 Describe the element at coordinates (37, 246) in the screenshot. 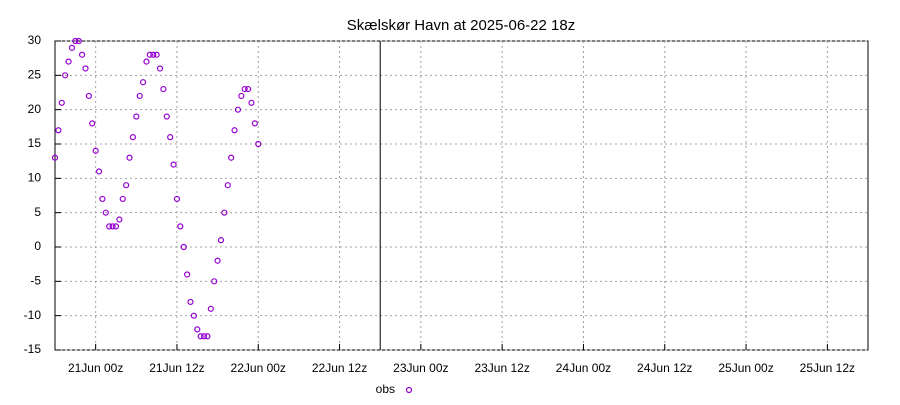

I see `y-tick-label: 0` at that location.